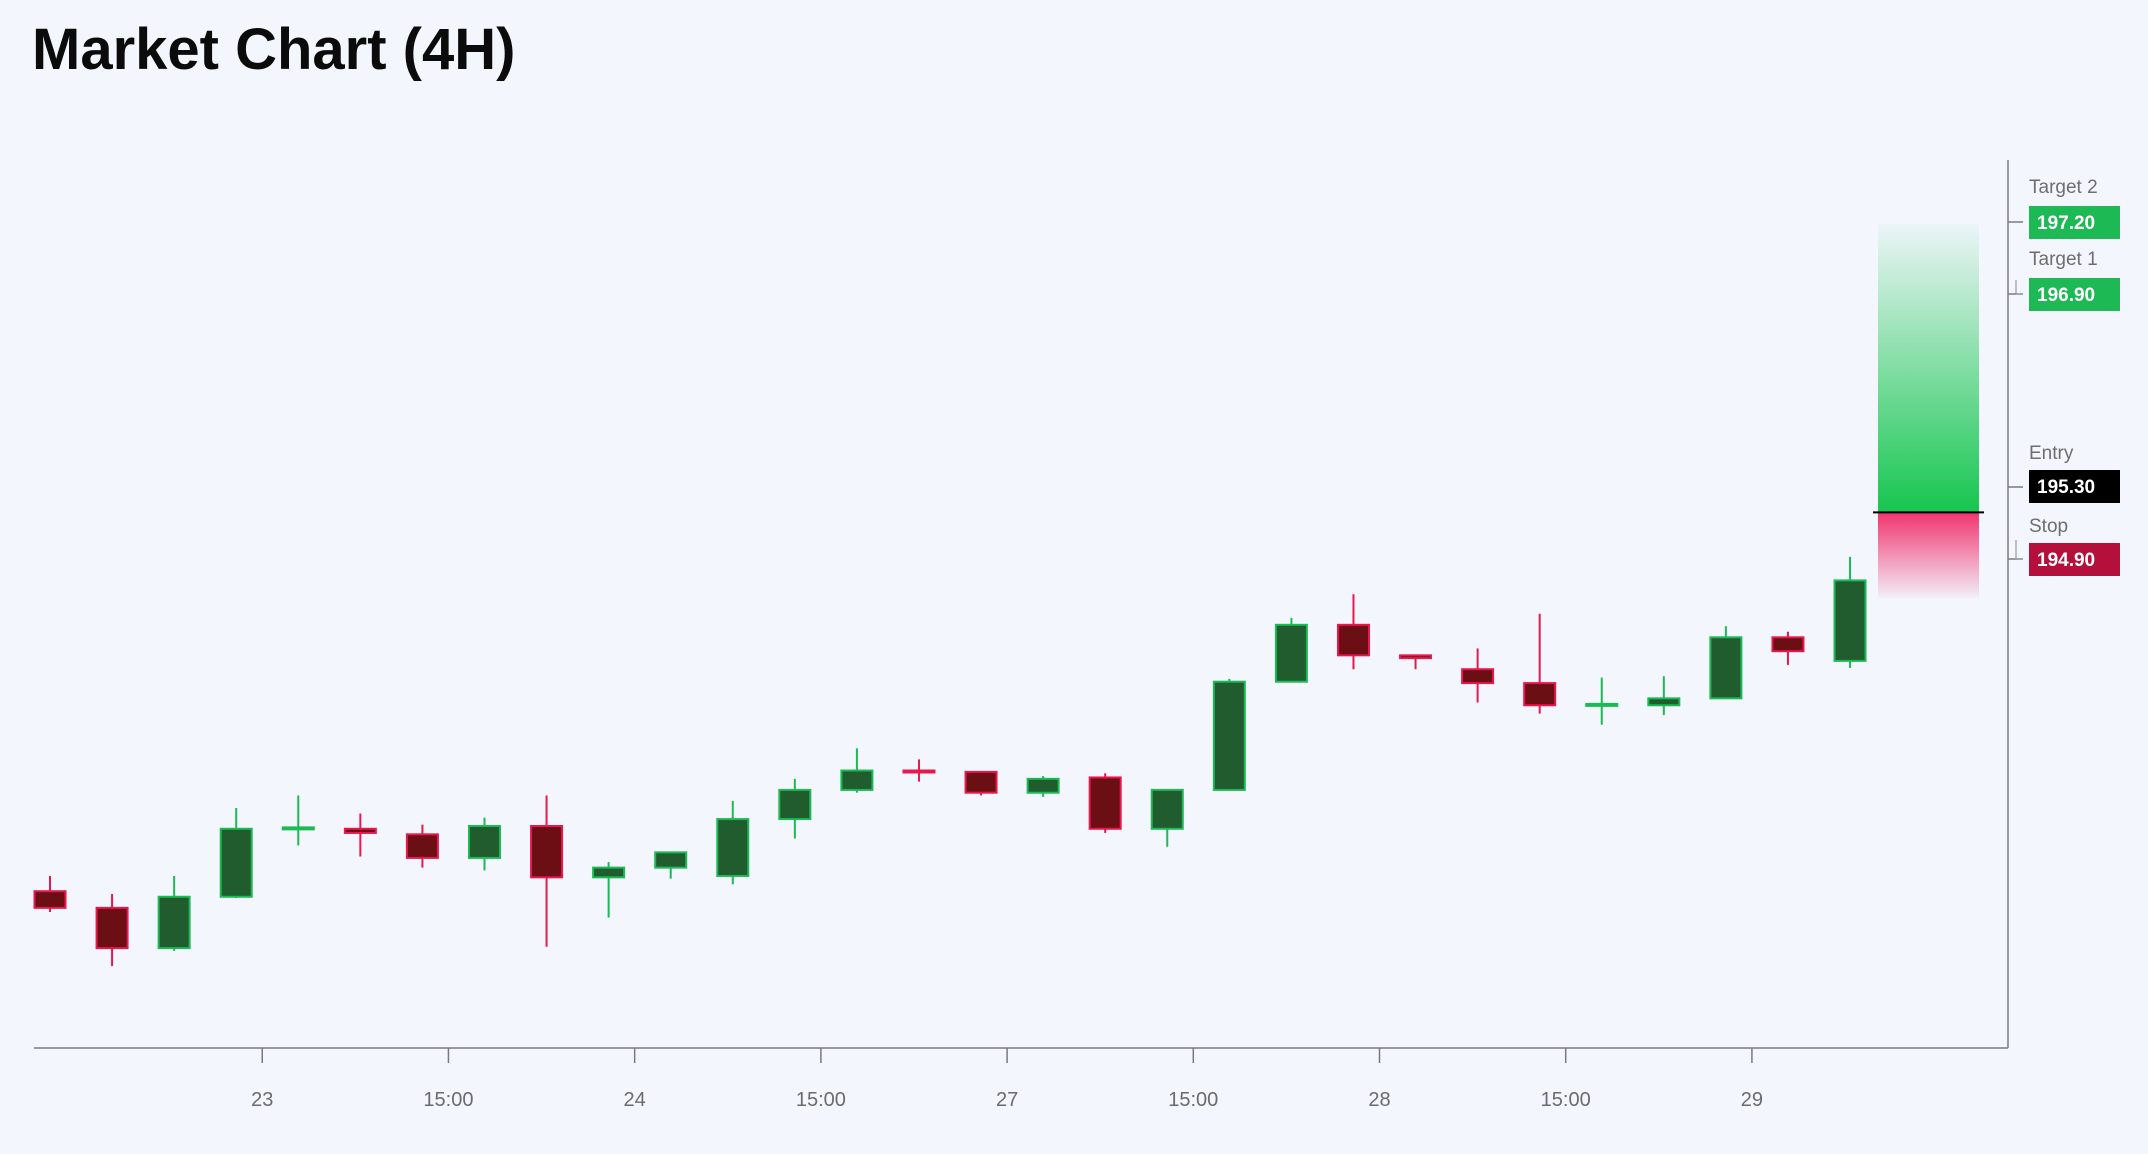  Describe the element at coordinates (1379, 1100) in the screenshot. I see `x-tick-label: 28` at that location.